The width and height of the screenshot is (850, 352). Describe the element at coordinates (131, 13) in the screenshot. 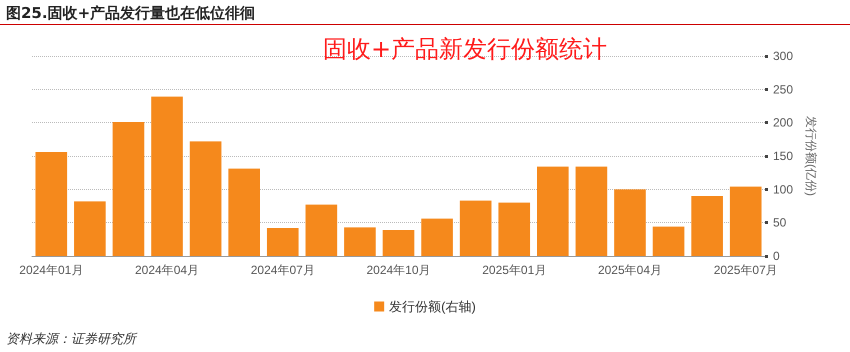

I see `chart-title: 图25.固收+产品发行量也在低位徘徊` at that location.